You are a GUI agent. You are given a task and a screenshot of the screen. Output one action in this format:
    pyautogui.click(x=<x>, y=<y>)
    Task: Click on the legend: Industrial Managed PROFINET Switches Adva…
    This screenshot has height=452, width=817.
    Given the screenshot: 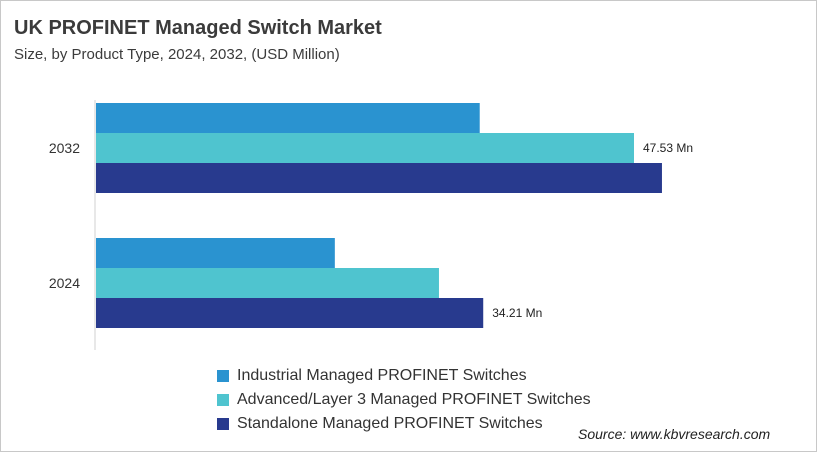 What is the action you would take?
    pyautogui.click(x=404, y=400)
    